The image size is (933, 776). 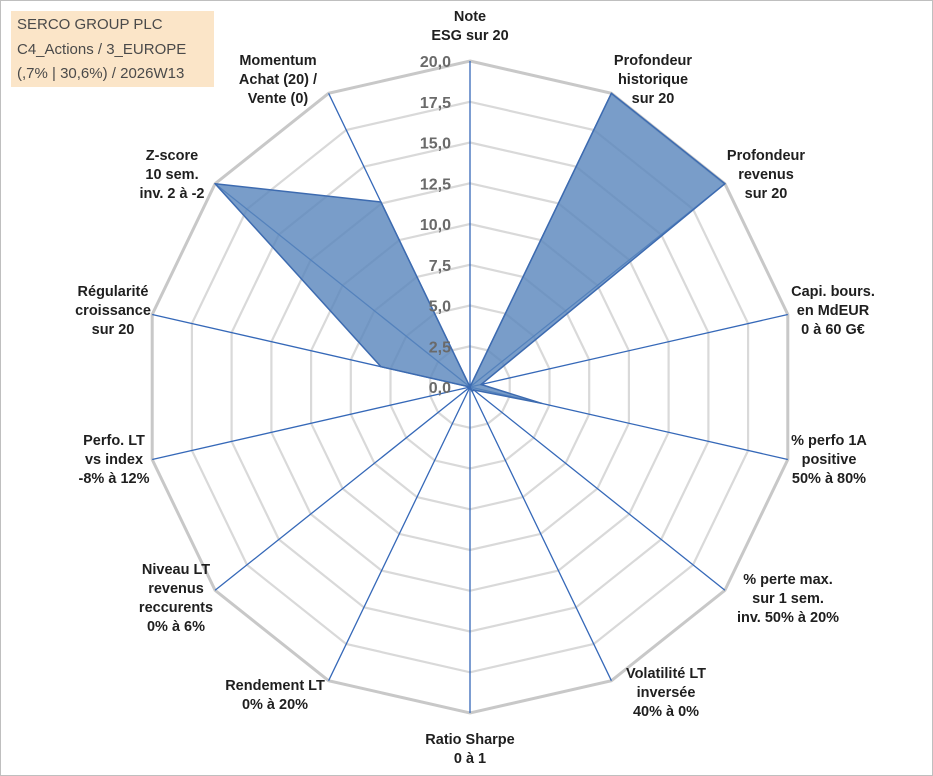 I want to click on axis-label-10-line-0: Perfo. LT, so click(x=114, y=441).